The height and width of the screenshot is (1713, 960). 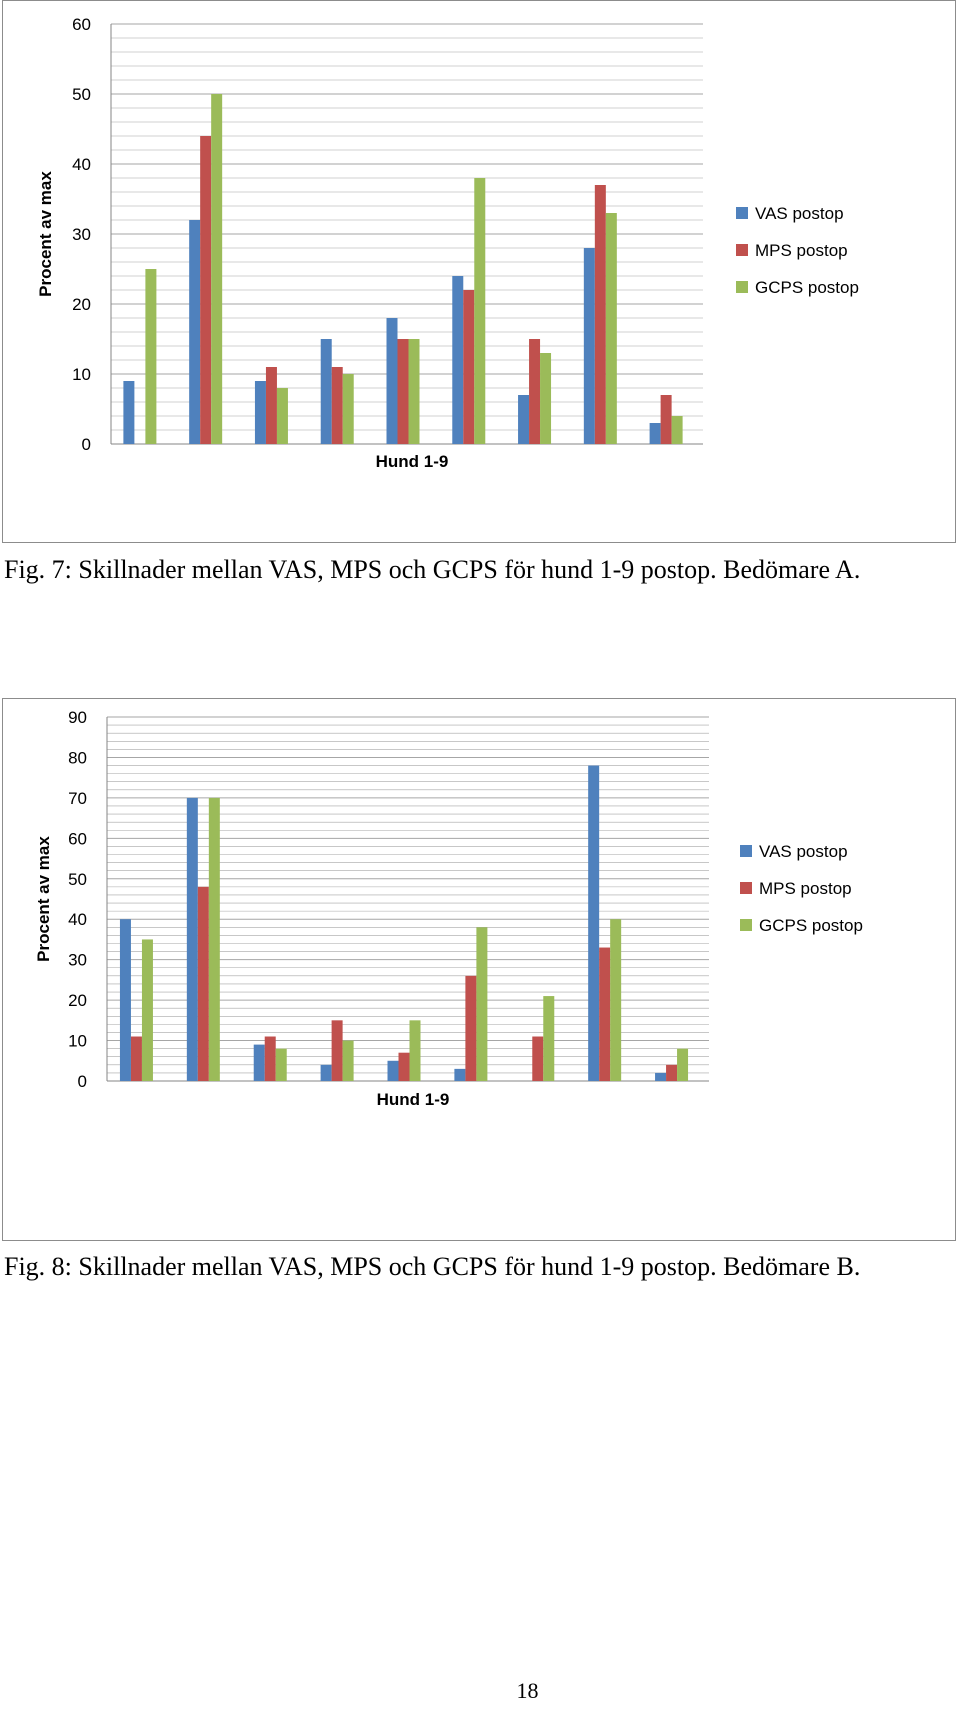 What do you see at coordinates (77, 798) in the screenshot?
I see `y-tick-label: 70` at bounding box center [77, 798].